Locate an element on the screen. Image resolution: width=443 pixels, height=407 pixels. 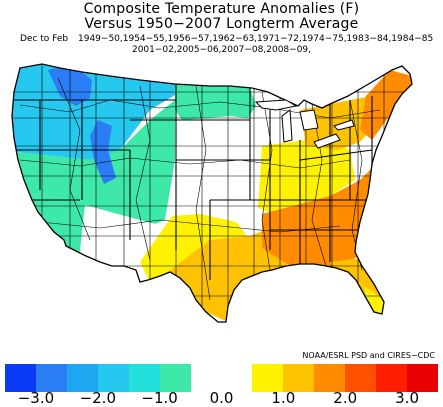
color-legend-ticks: −3.0 −2.0 −1.0 0.0 1.0 2.0 3.0 is located at coordinates (221, 398).